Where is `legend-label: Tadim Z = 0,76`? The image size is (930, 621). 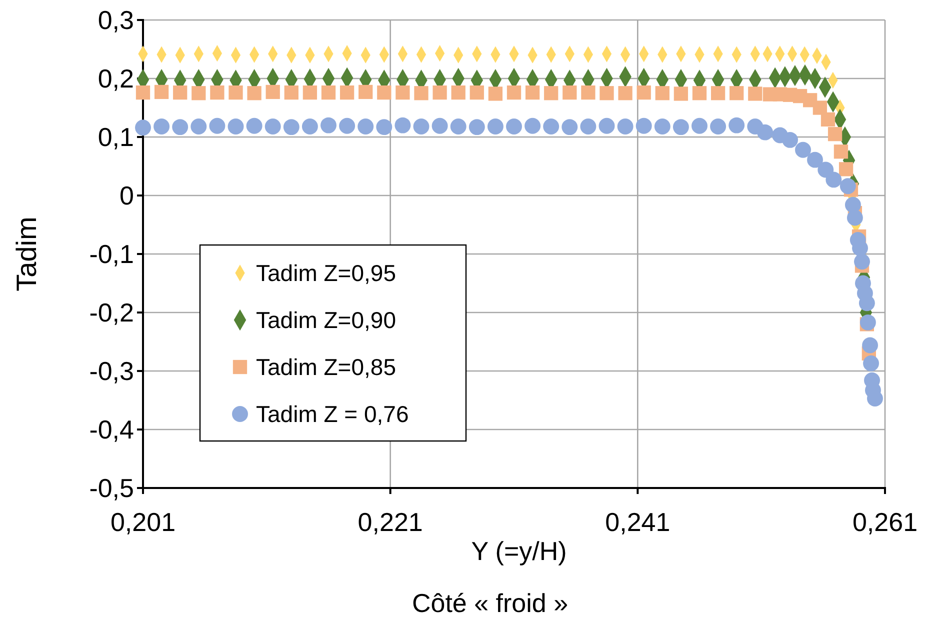 legend-label: Tadim Z = 0,76 is located at coordinates (332, 414).